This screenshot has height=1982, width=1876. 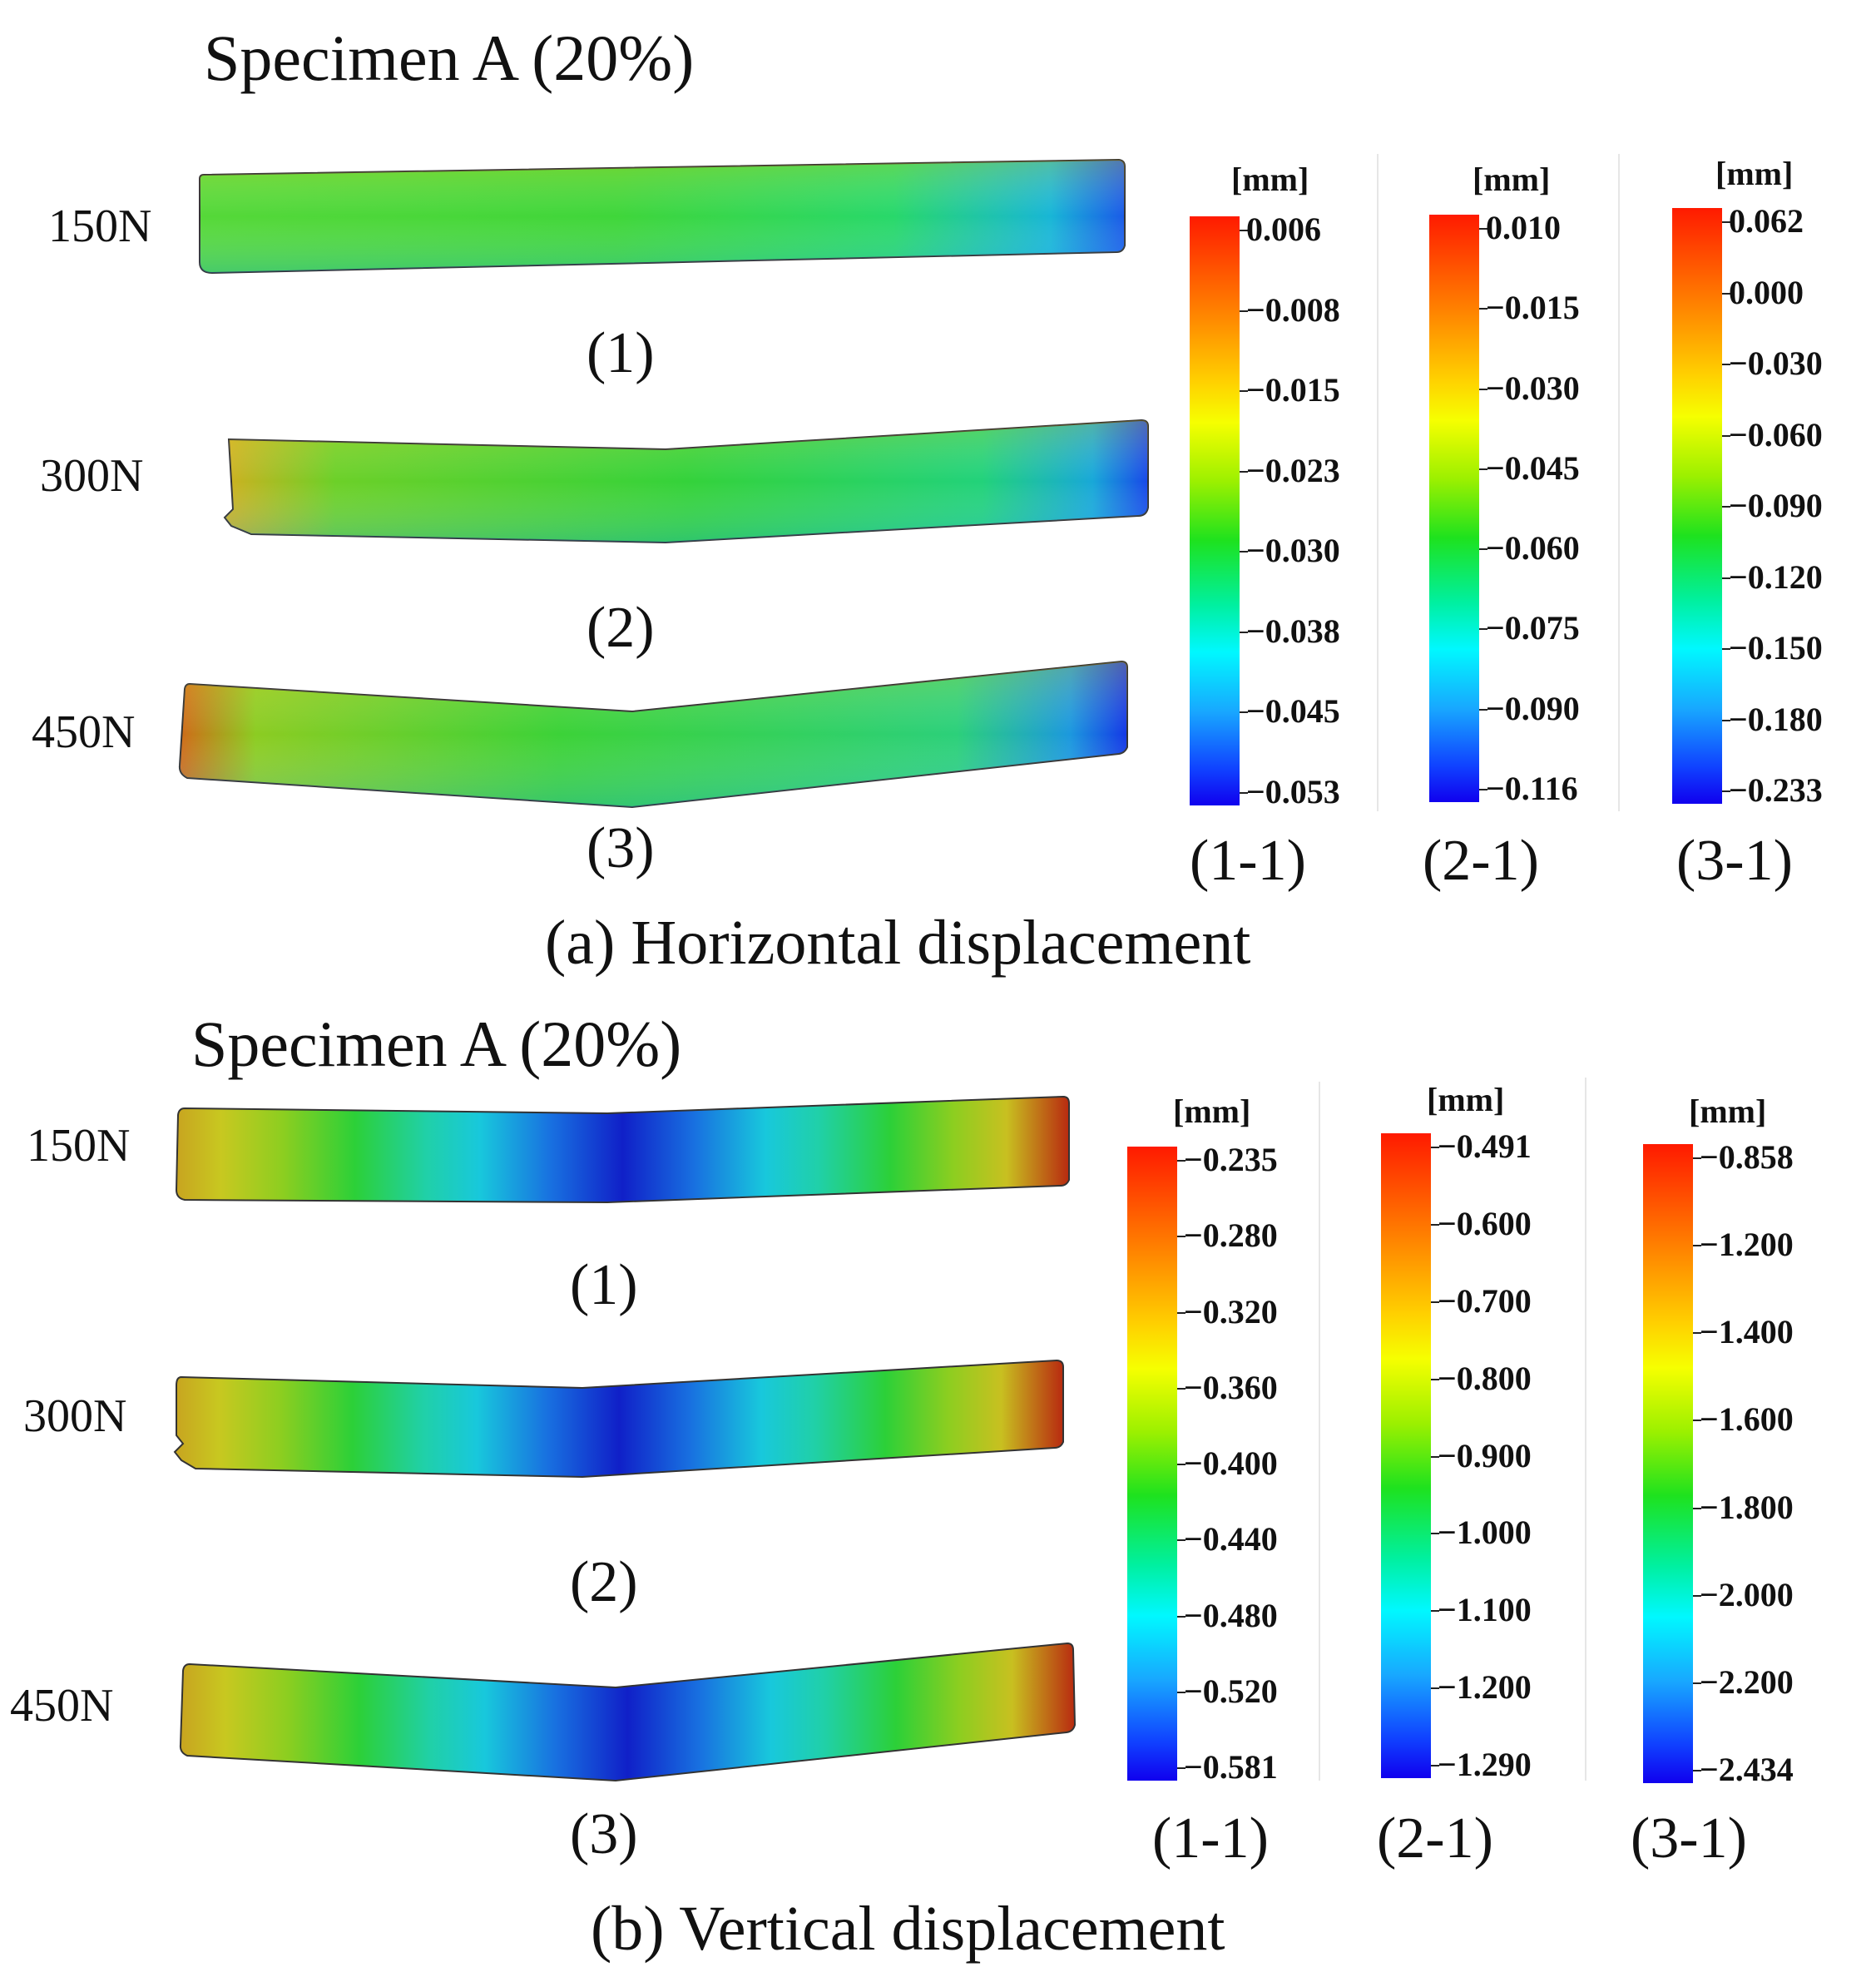 What do you see at coordinates (1735, 861) in the screenshot?
I see `panel-a-scale-3-label: (3-1)` at bounding box center [1735, 861].